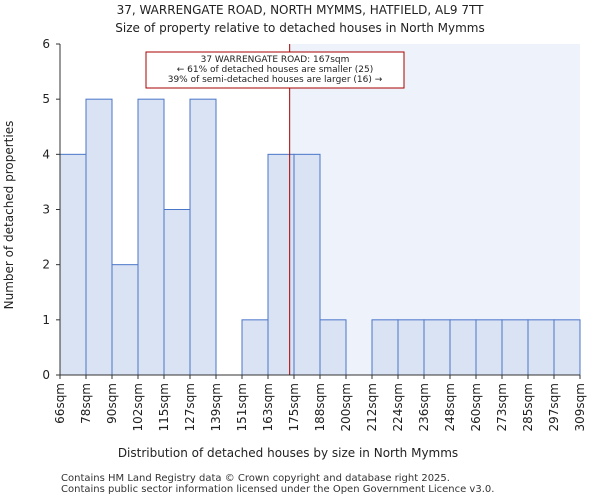 The image size is (600, 500). Describe the element at coordinates (333, 347) in the screenshot. I see `bar-188sqm` at that location.